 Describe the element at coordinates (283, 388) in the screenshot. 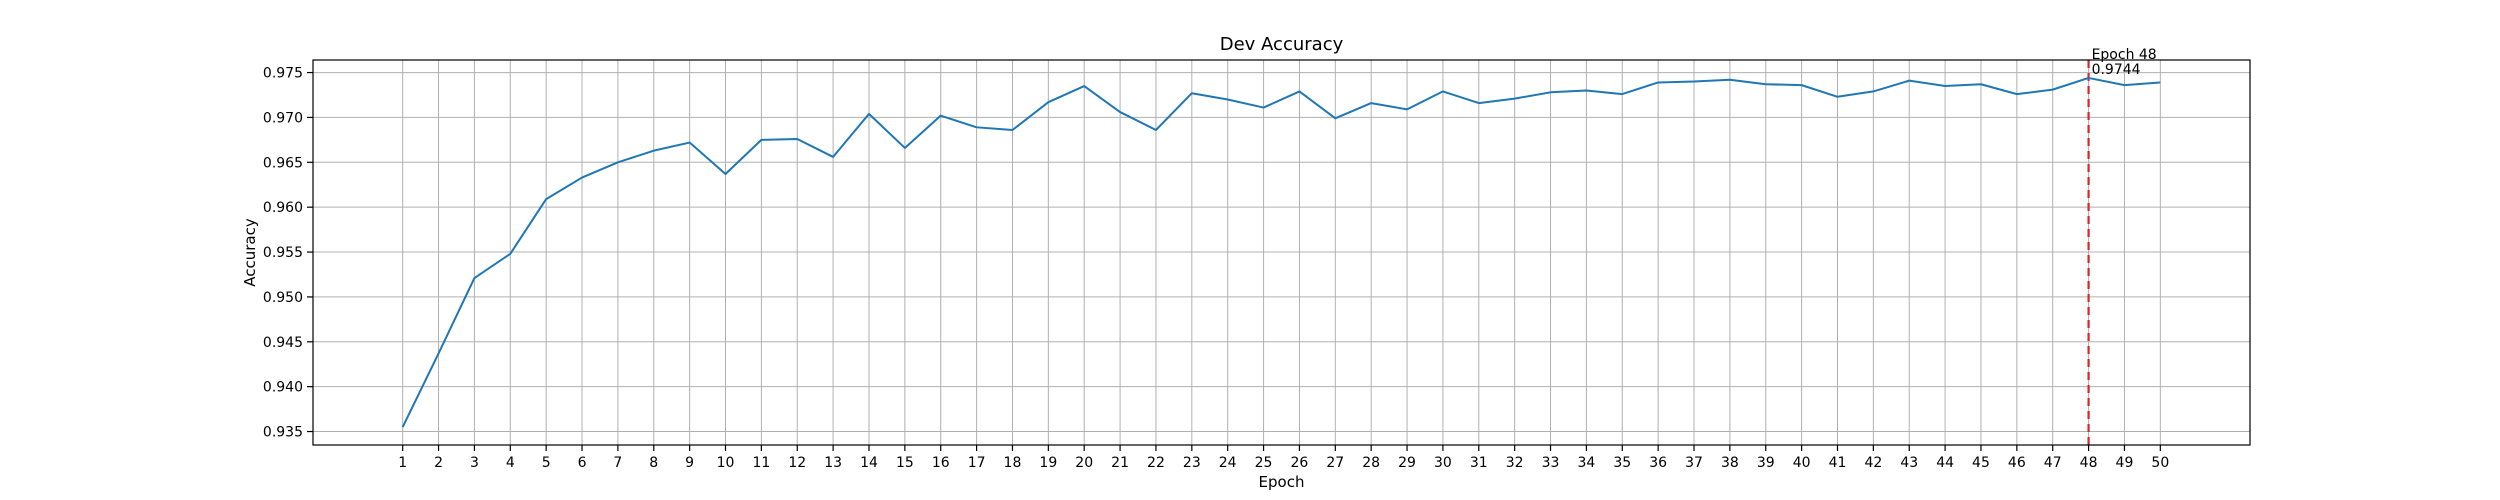

I see `y-tick-label: 0.940` at that location.